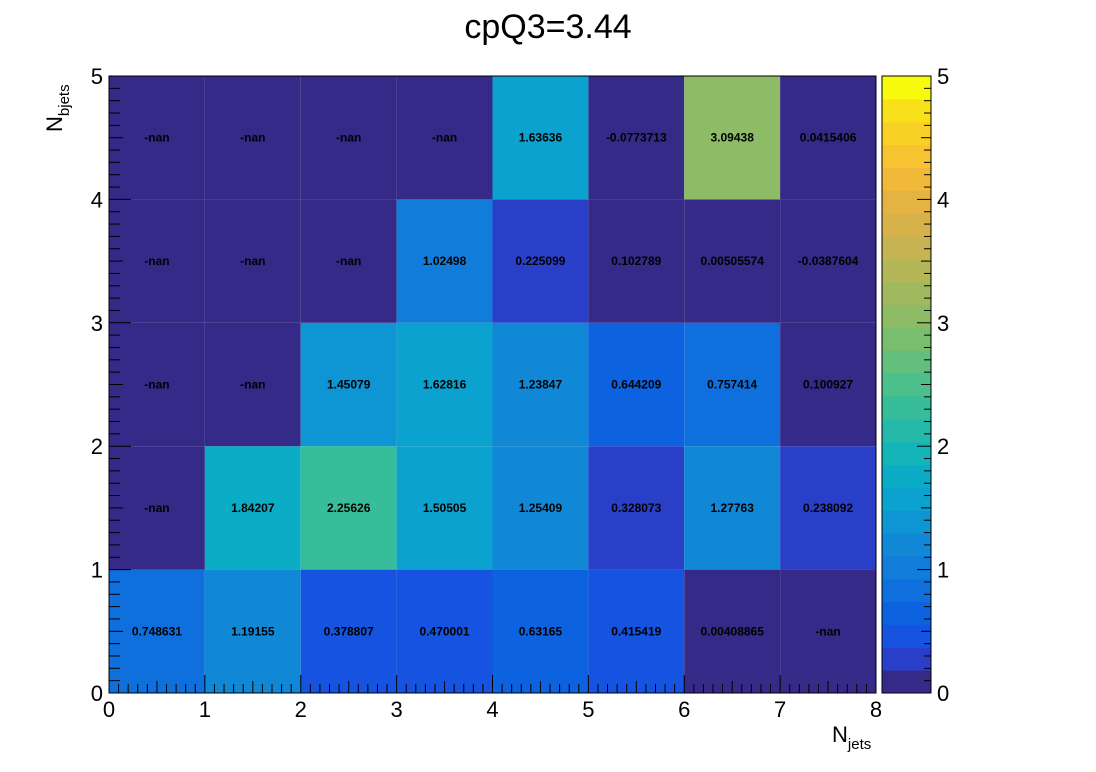  Describe the element at coordinates (205, 709) in the screenshot. I see `x-tick-label: 1` at that location.